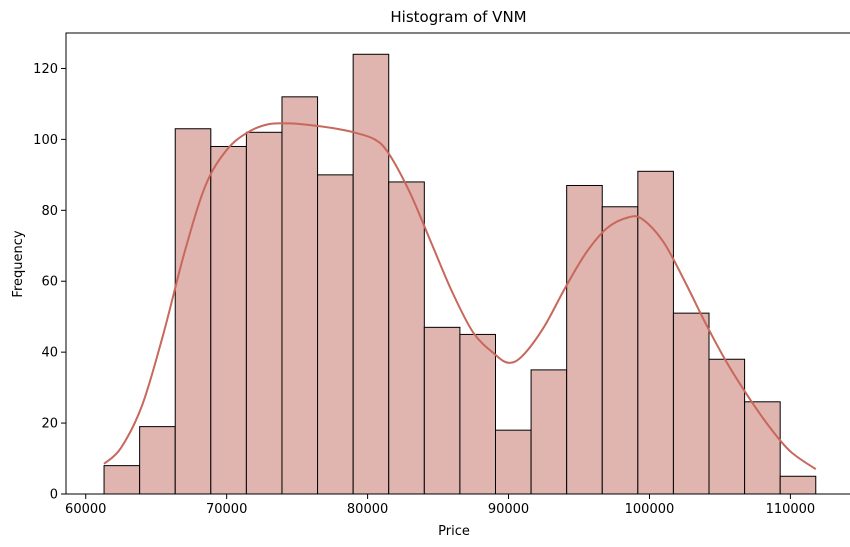 Image resolution: width=850 pixels, height=547 pixels. I want to click on y-tick-label: 60, so click(49, 282).